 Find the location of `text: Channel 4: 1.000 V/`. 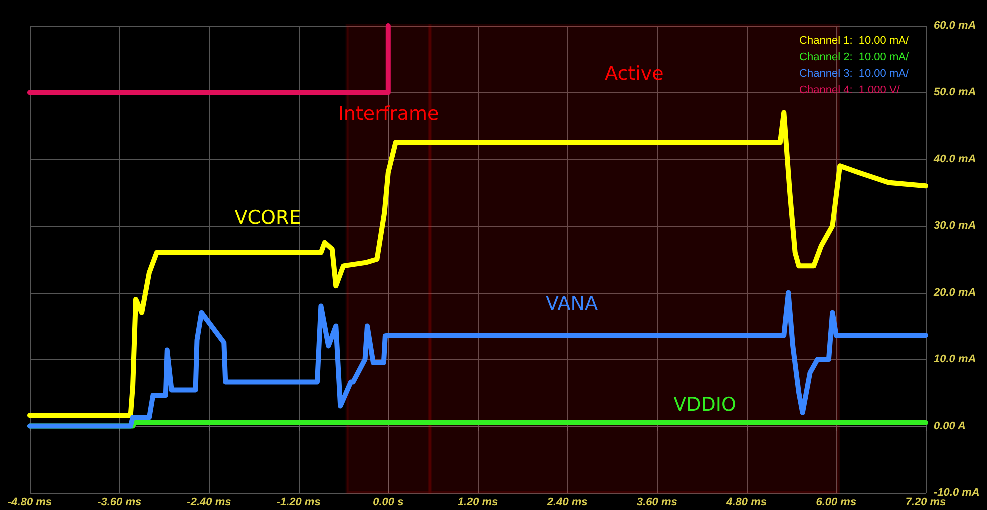

text: Channel 4: 1.000 V/ is located at coordinates (850, 90).